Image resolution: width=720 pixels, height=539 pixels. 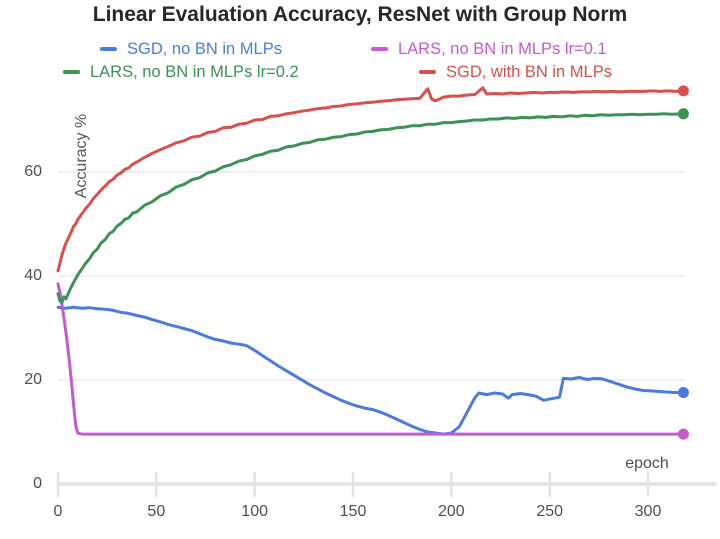 What do you see at coordinates (353, 511) in the screenshot?
I see `x-tick-label: 150` at bounding box center [353, 511].